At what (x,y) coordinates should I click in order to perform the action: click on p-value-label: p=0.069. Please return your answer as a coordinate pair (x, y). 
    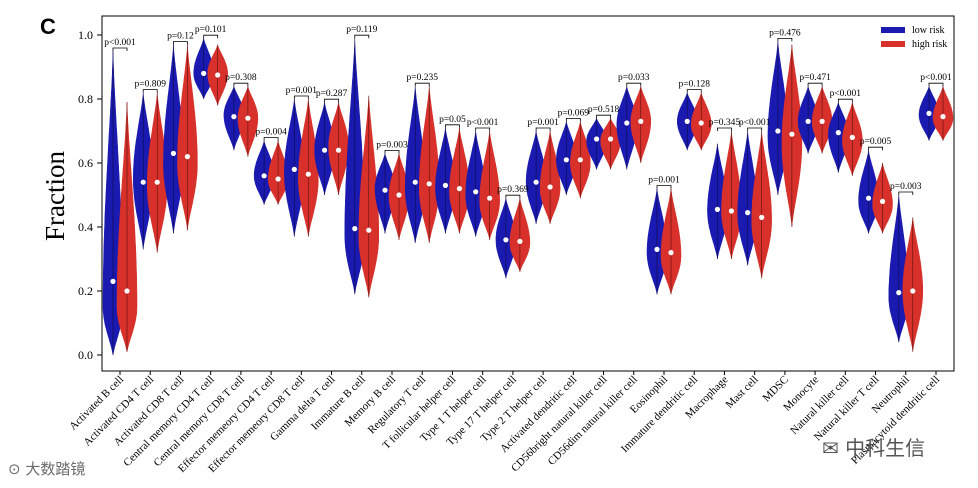
    Looking at the image, I should click on (574, 113).